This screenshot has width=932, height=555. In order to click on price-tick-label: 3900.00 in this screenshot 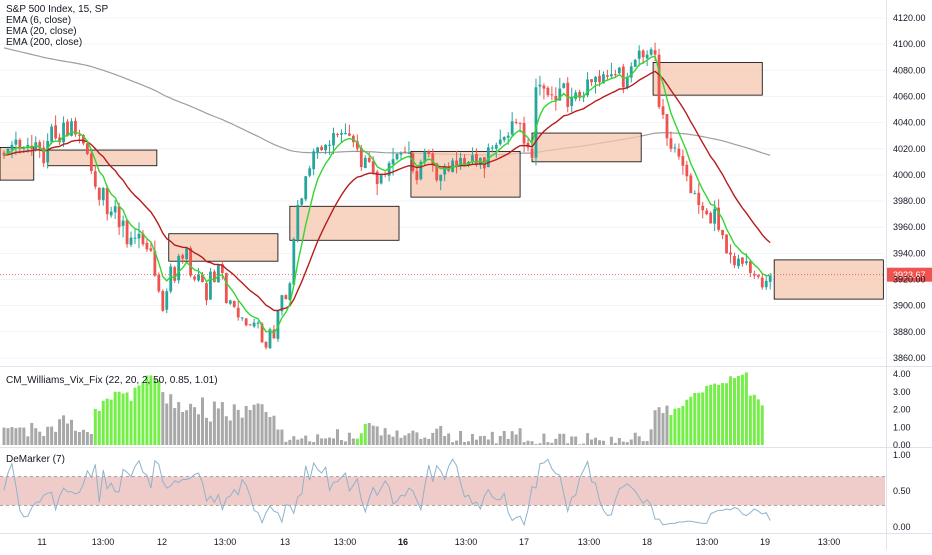, I will do `click(909, 306)`.